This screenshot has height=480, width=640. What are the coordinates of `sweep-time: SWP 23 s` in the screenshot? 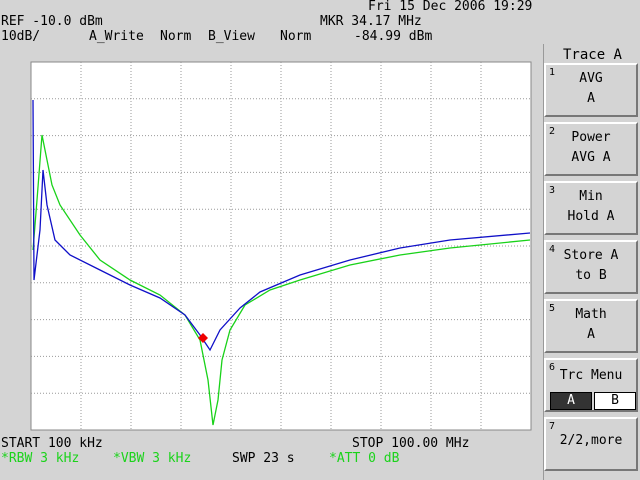 It's located at (263, 458).